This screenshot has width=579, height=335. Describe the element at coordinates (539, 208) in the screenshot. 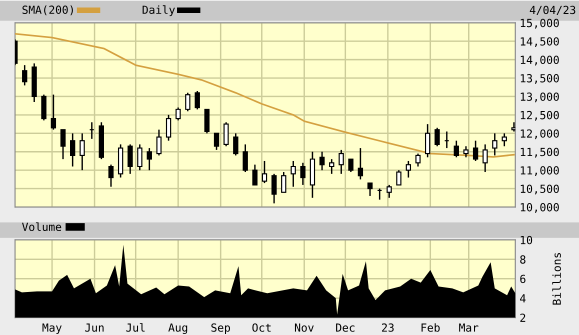

I see `y-tick-label: 10,000` at that location.